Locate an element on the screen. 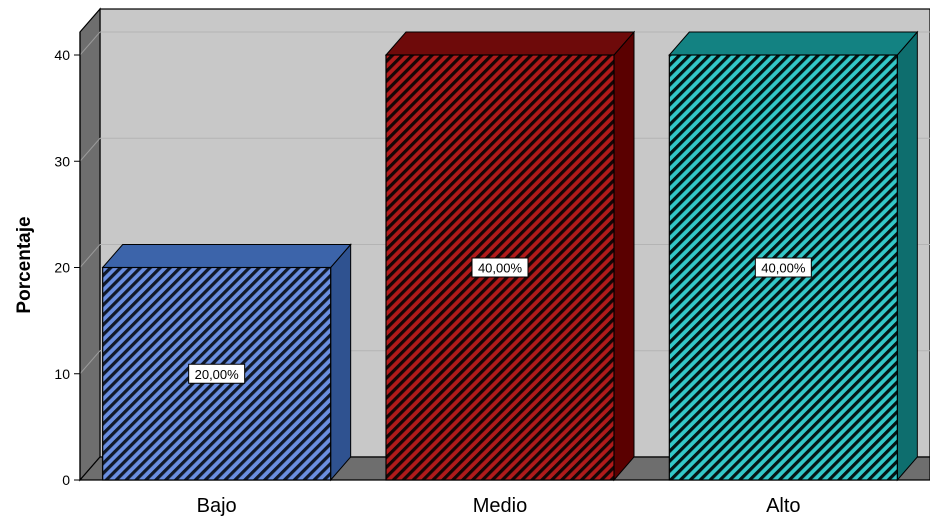  data-label: 20,00% is located at coordinates (217, 374).